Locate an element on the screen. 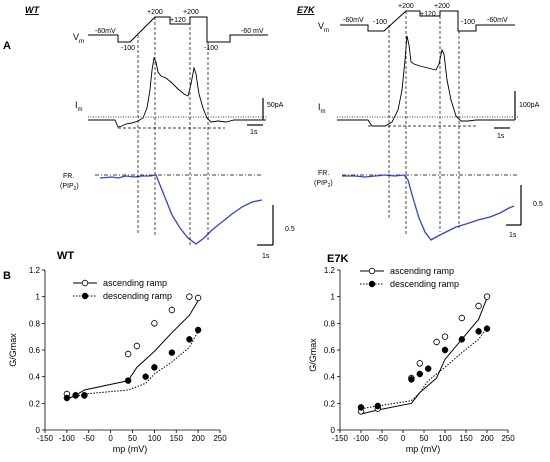 The width and height of the screenshot is (550, 462). y-tick-label: 1.2 is located at coordinates (330, 270).